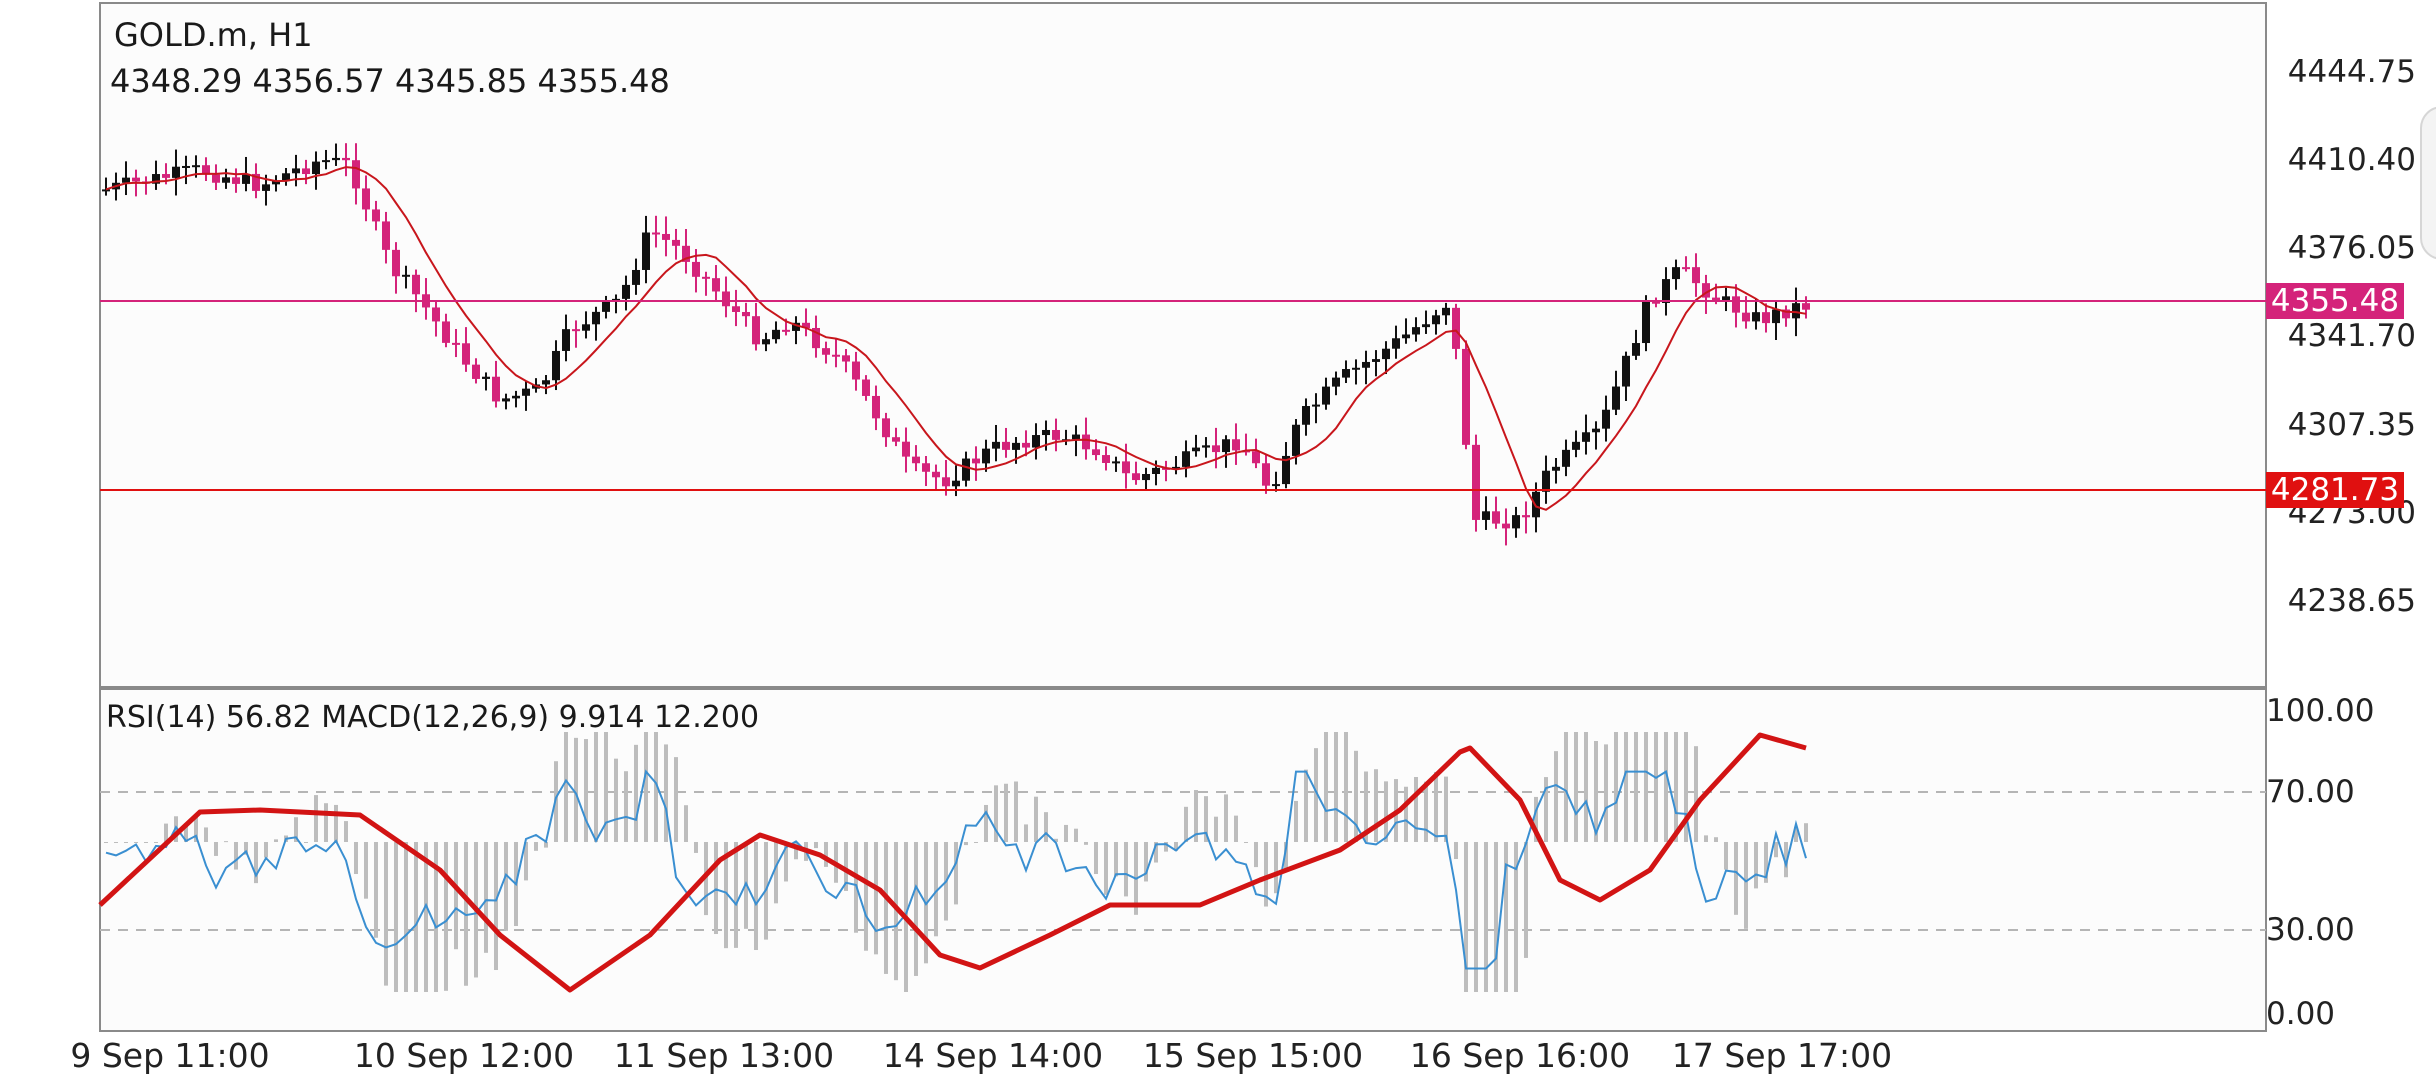 The image size is (2436, 1080). I want to click on price-tick: 4307.35, so click(2351, 425).